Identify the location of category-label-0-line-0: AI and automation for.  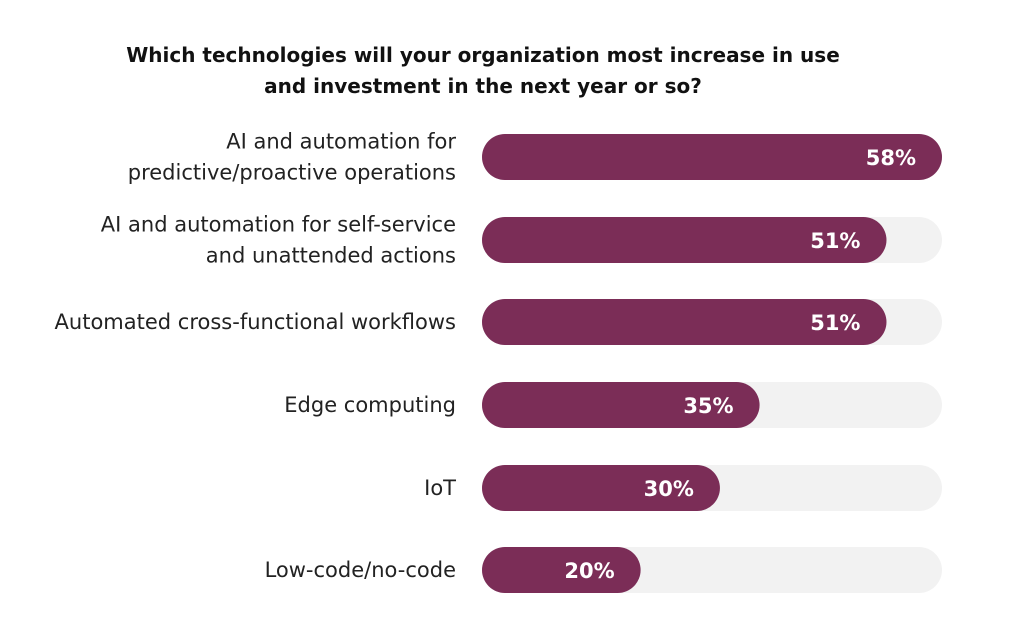
(341, 142).